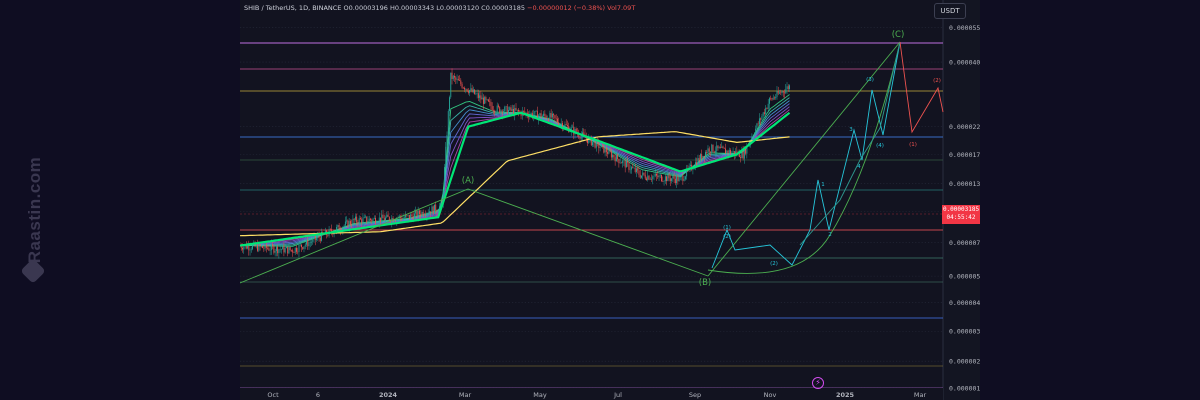 The width and height of the screenshot is (1200, 400). What do you see at coordinates (823, 185) in the screenshot?
I see `wave-label: 1` at bounding box center [823, 185].